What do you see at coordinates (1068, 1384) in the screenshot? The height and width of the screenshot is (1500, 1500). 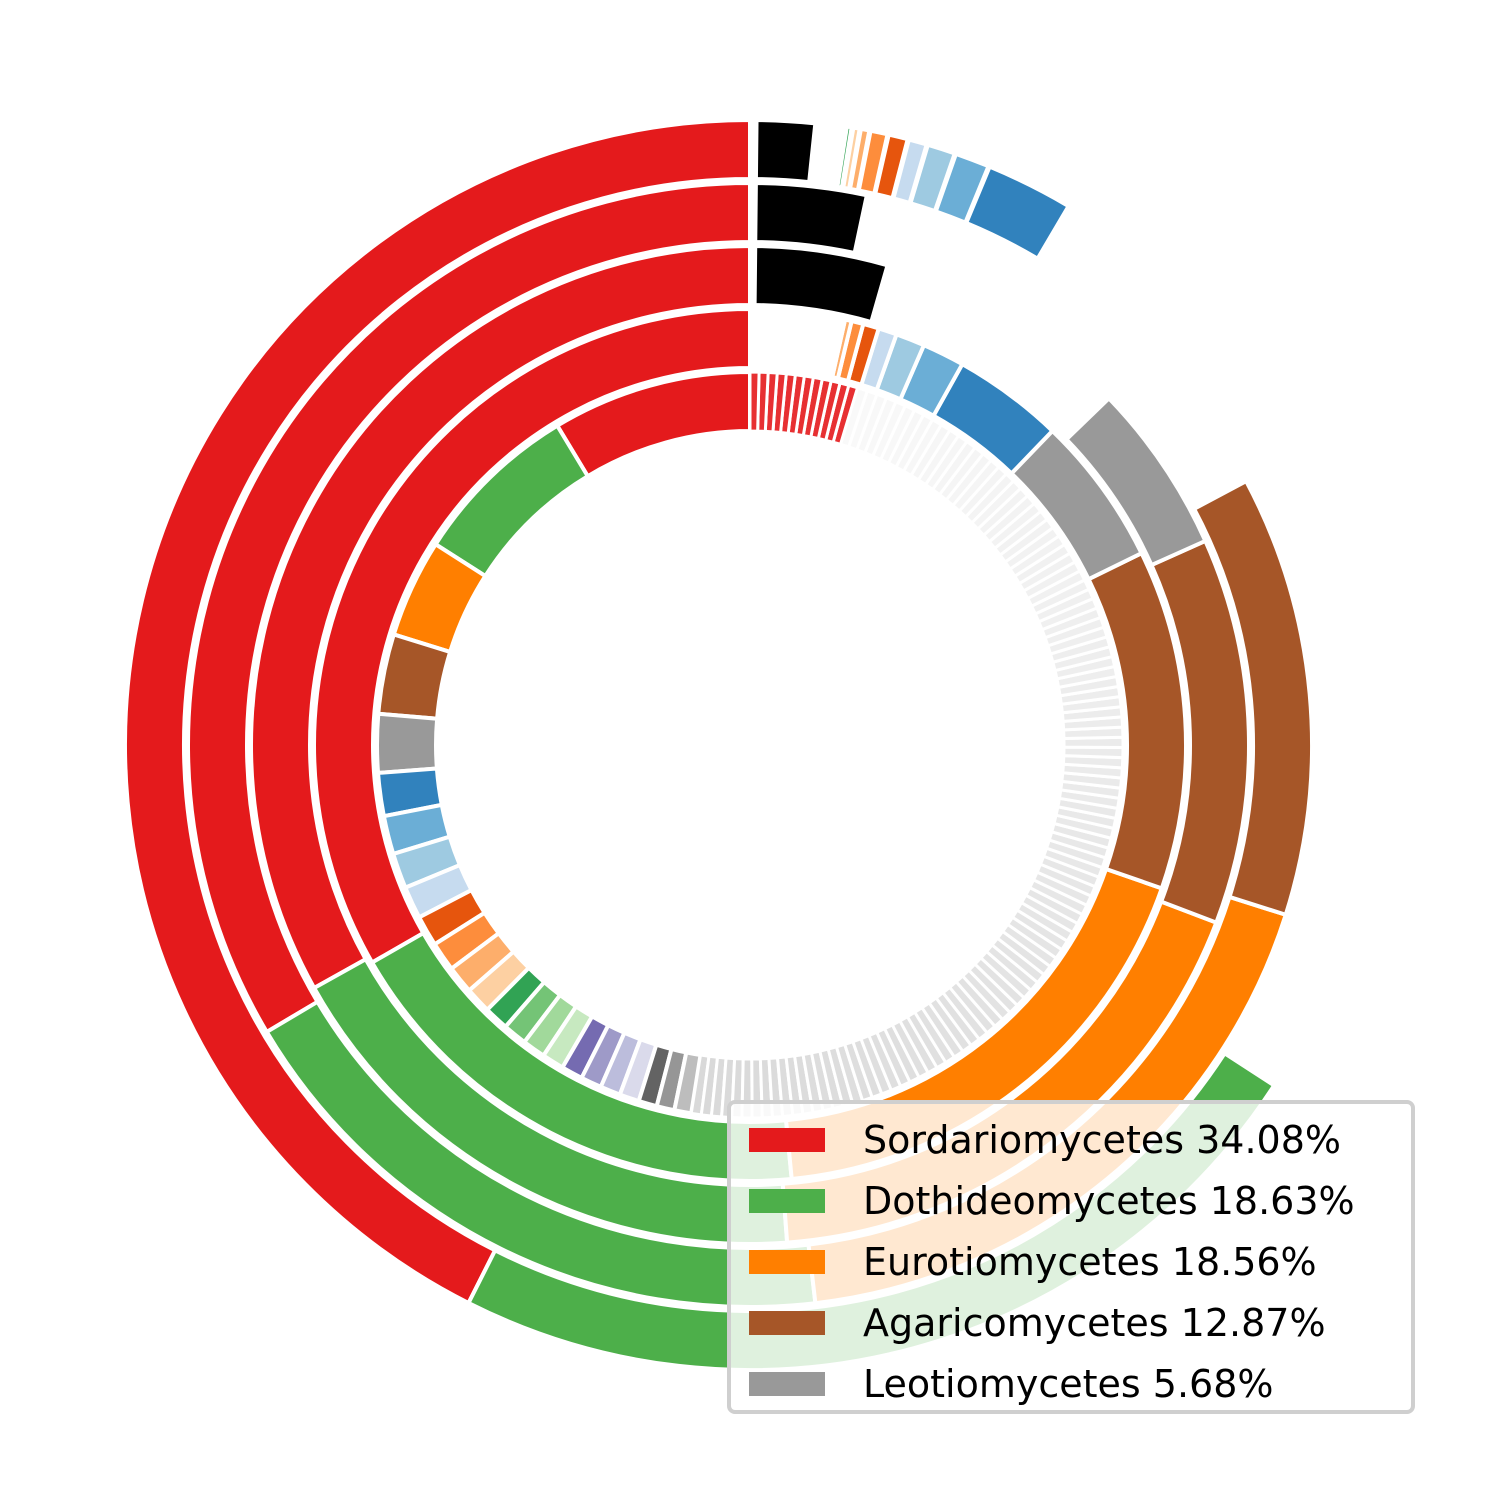 I see `legend-label-5: Leotiomycetes 5.68%` at bounding box center [1068, 1384].